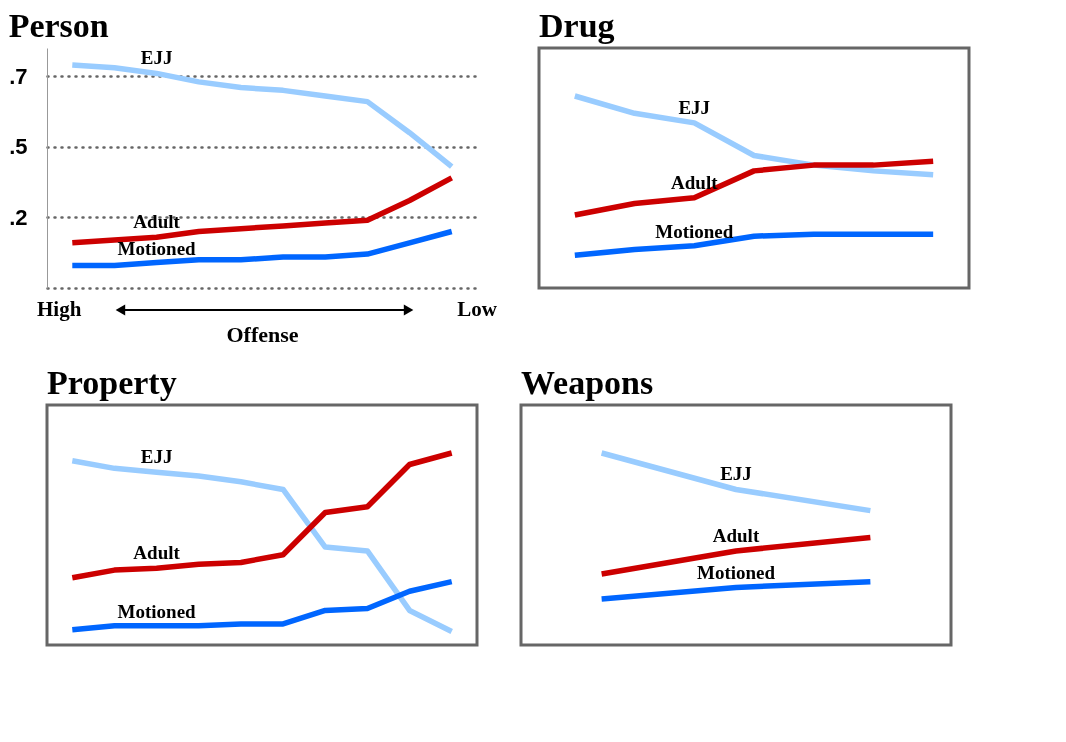  What do you see at coordinates (587, 382) in the screenshot?
I see `chart-title: Weapons` at bounding box center [587, 382].